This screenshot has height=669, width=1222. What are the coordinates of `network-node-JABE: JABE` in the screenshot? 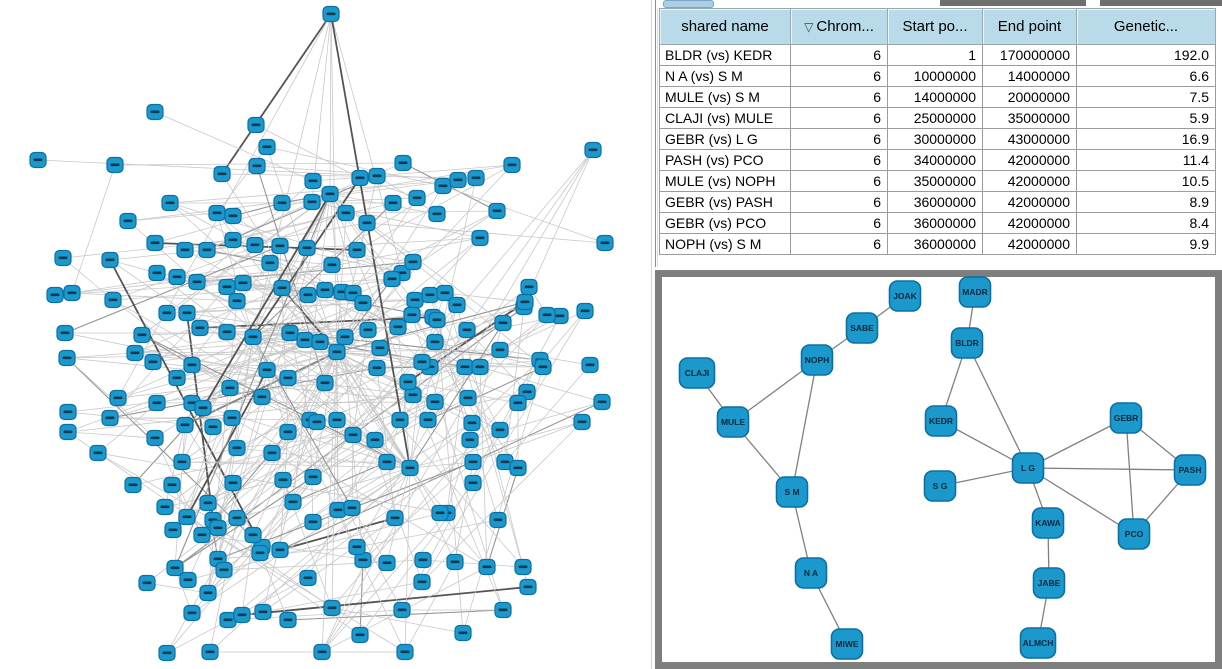 It's located at (1049, 583).